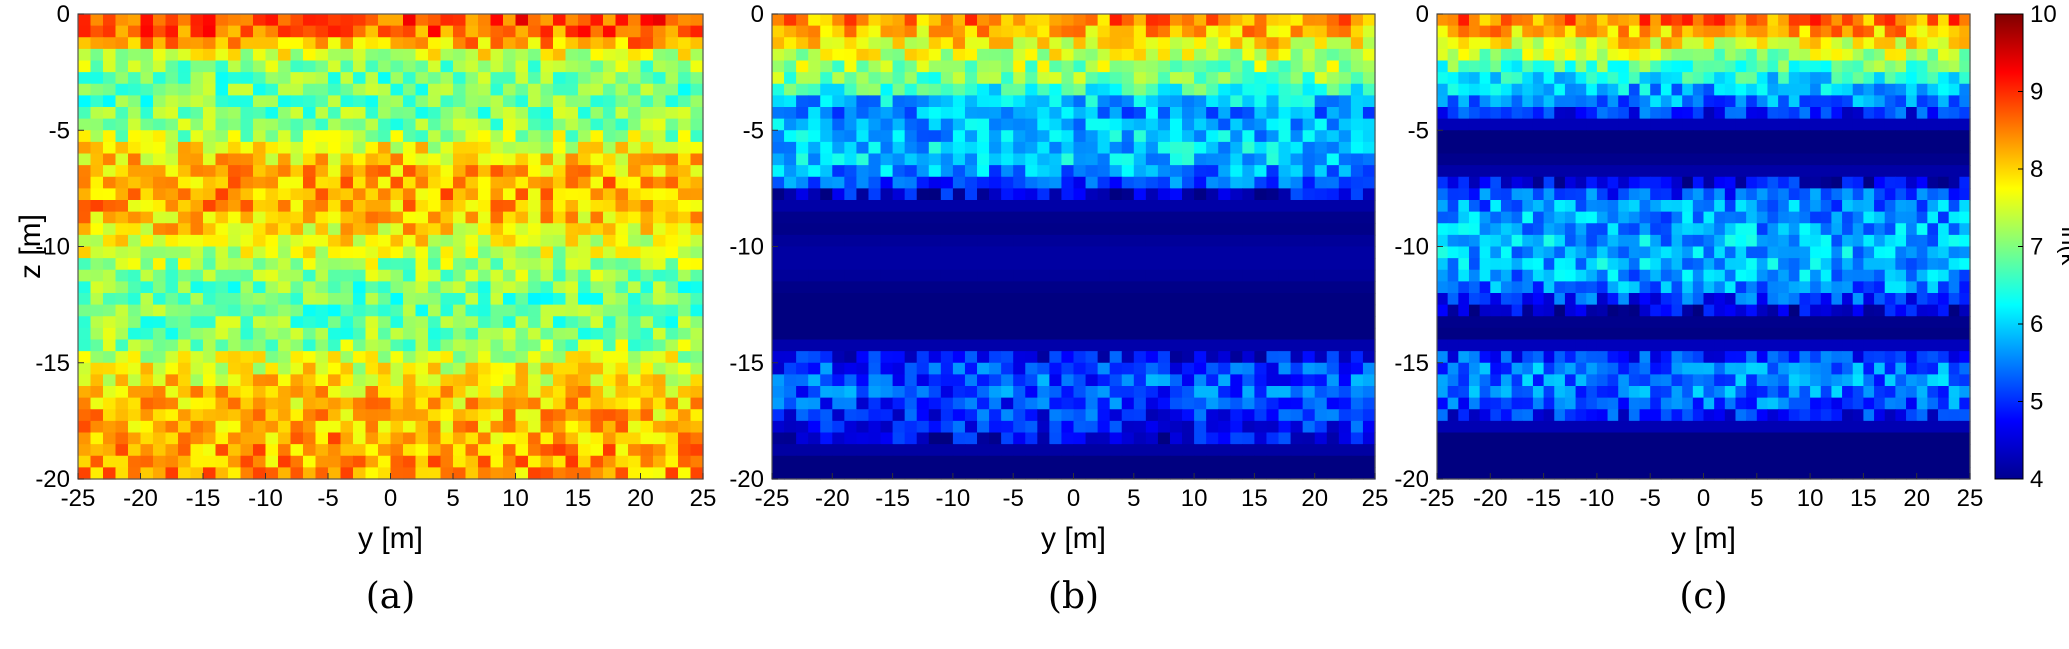 Image resolution: width=2069 pixels, height=649 pixels. What do you see at coordinates (1073, 498) in the screenshot?
I see `x-tick-label: 0` at bounding box center [1073, 498].